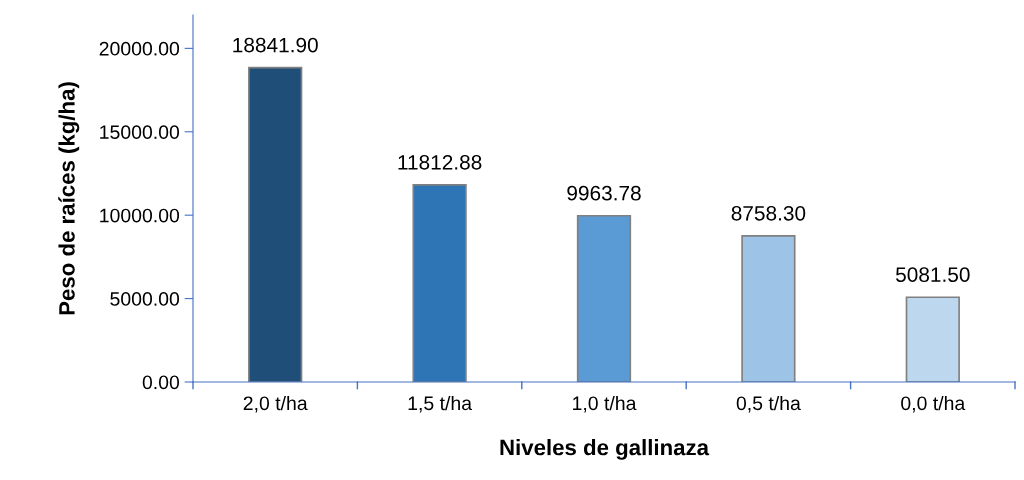 This screenshot has width=1024, height=480. I want to click on y-tick-label: 10000.00, so click(140, 215).